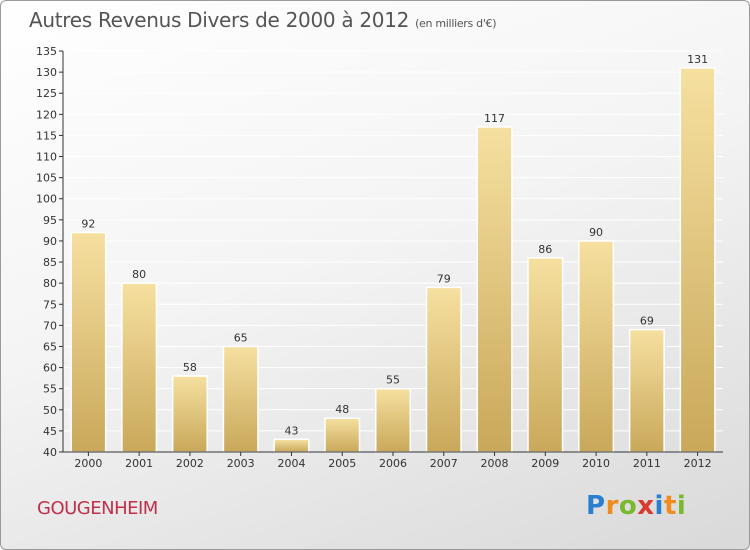  What do you see at coordinates (50, 368) in the screenshot?
I see `y-tick-label: 60` at bounding box center [50, 368].